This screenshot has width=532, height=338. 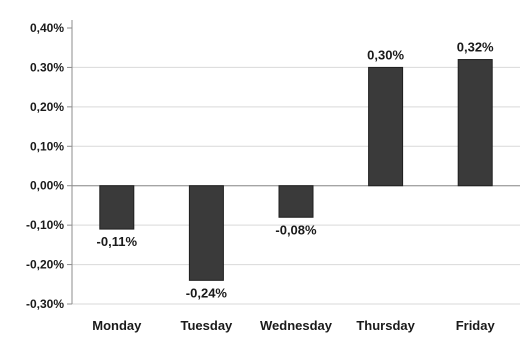 I want to click on x-axis-categories: Monday Tuesday Wednesday Thursday Friday, so click(x=293, y=325).